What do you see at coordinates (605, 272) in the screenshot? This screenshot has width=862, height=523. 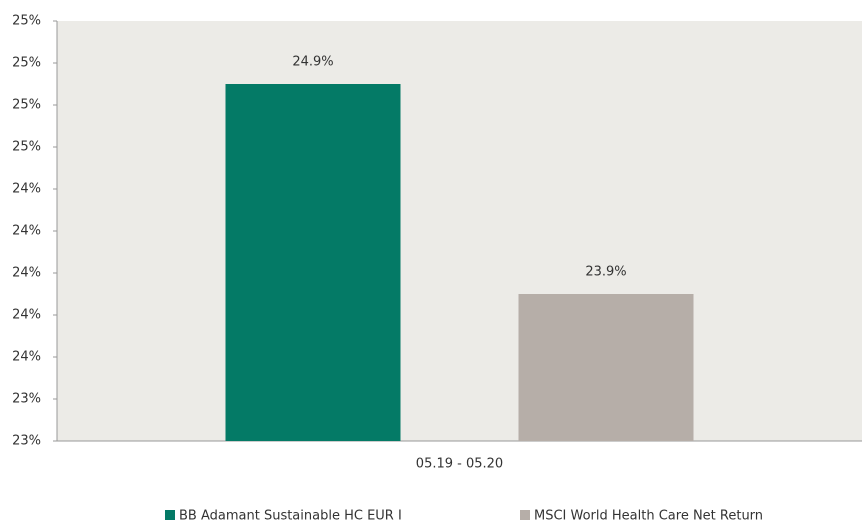 I see `value-label: 23.9%` at bounding box center [605, 272].